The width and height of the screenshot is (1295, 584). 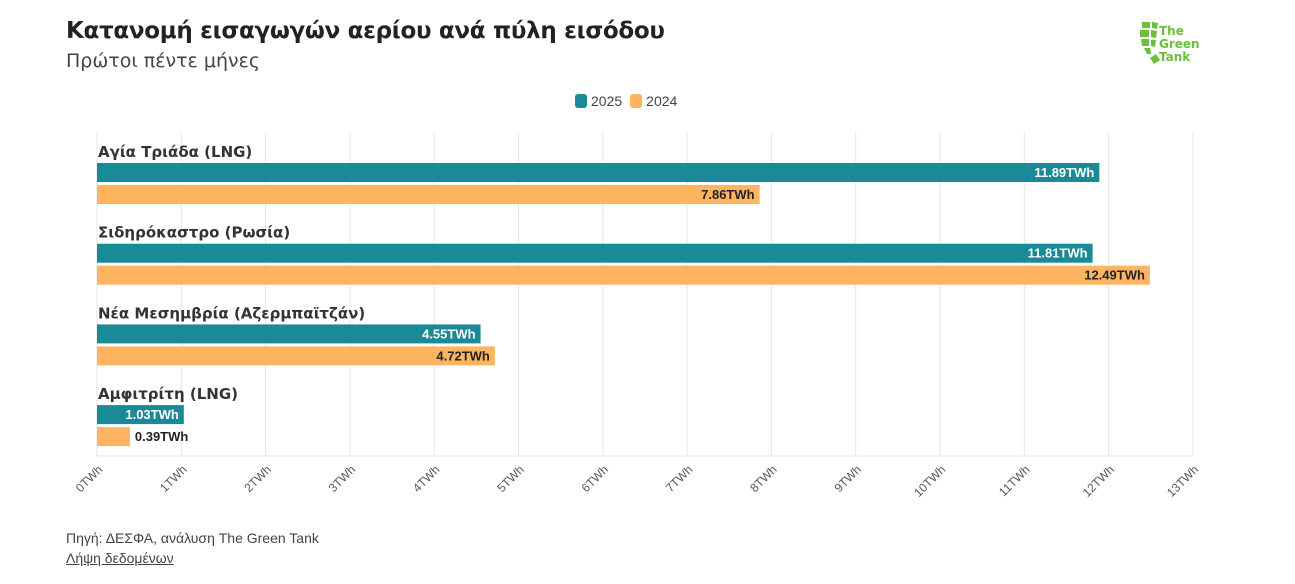 I want to click on legend-item-2024: 2024, so click(x=653, y=101).